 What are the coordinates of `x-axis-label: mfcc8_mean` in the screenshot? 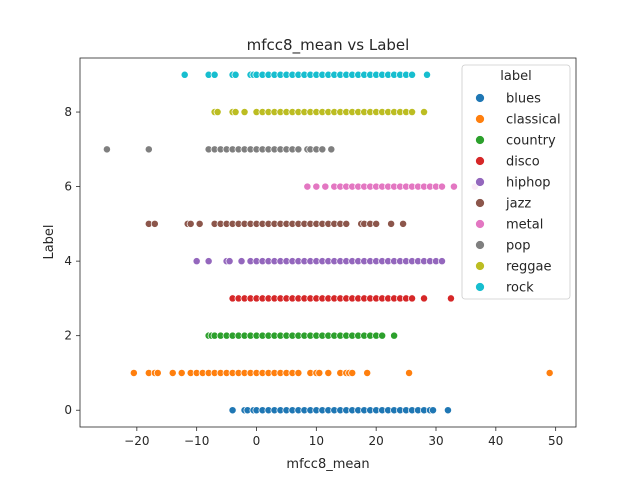 It's located at (327, 464).